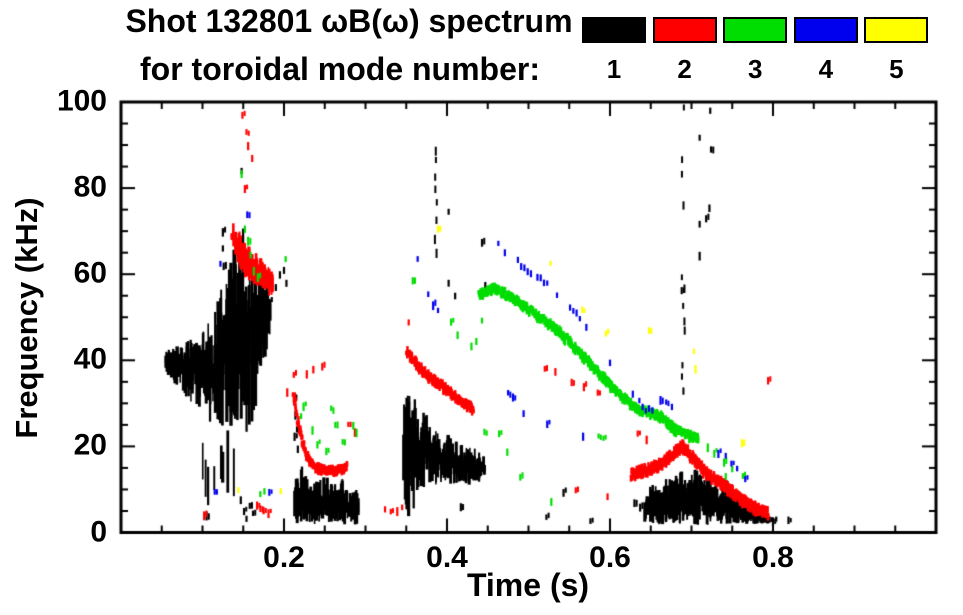 The image size is (963, 615). I want to click on x-tick-label-0.4: 0.4, so click(447, 557).